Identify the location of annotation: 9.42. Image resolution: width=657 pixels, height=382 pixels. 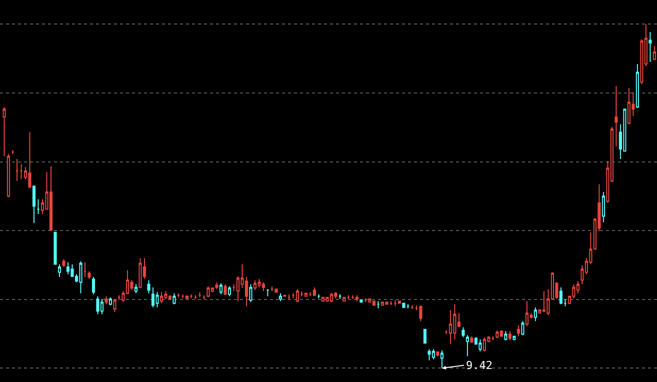
(479, 365).